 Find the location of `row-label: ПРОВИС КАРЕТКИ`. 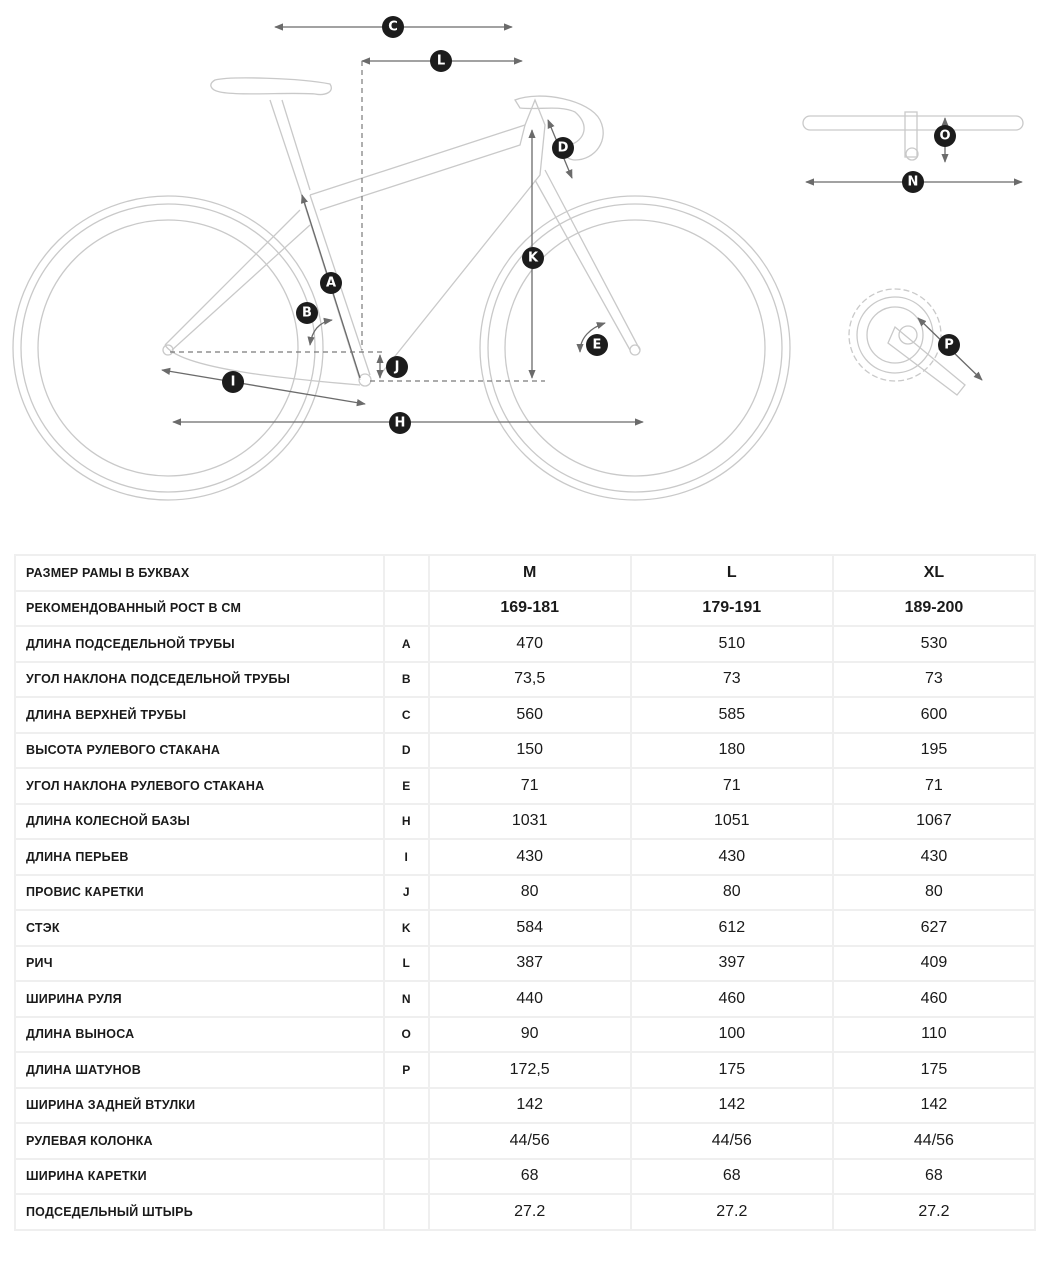

row-label: ПРОВИС КАРЕТКИ is located at coordinates (199, 892).